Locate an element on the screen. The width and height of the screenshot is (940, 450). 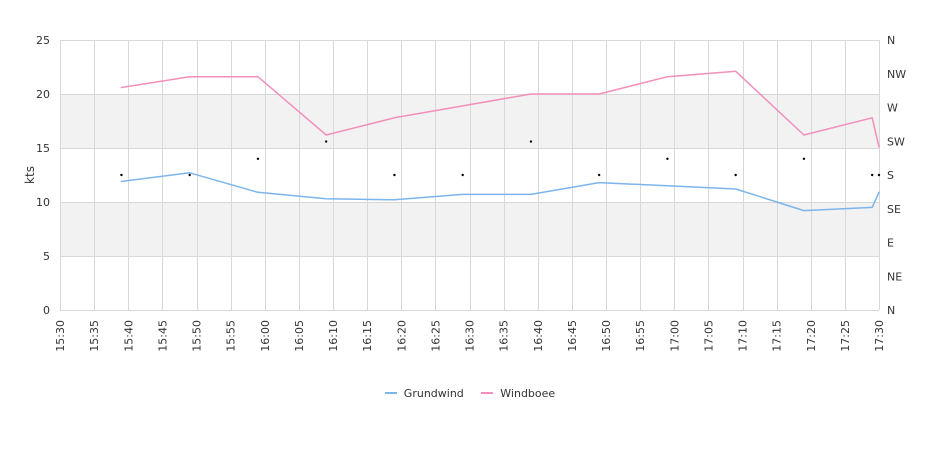
y2-tick-label: NW is located at coordinates (896, 74).